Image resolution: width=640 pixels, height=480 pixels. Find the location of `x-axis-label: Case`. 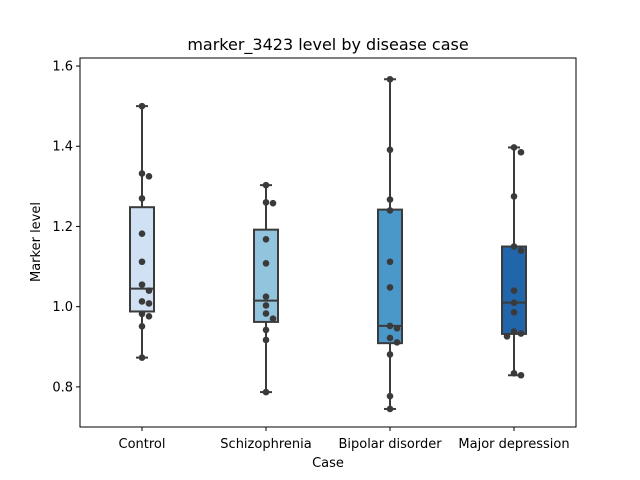

x-axis-label: Case is located at coordinates (328, 463).